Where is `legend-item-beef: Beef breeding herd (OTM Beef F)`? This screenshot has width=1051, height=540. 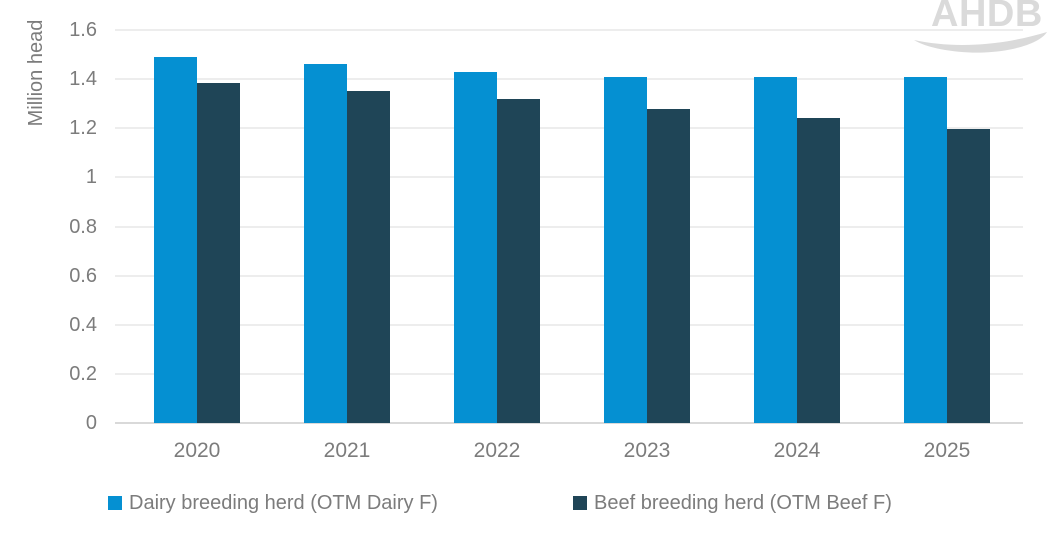
legend-item-beef: Beef breeding herd (OTM Beef F) is located at coordinates (732, 503).